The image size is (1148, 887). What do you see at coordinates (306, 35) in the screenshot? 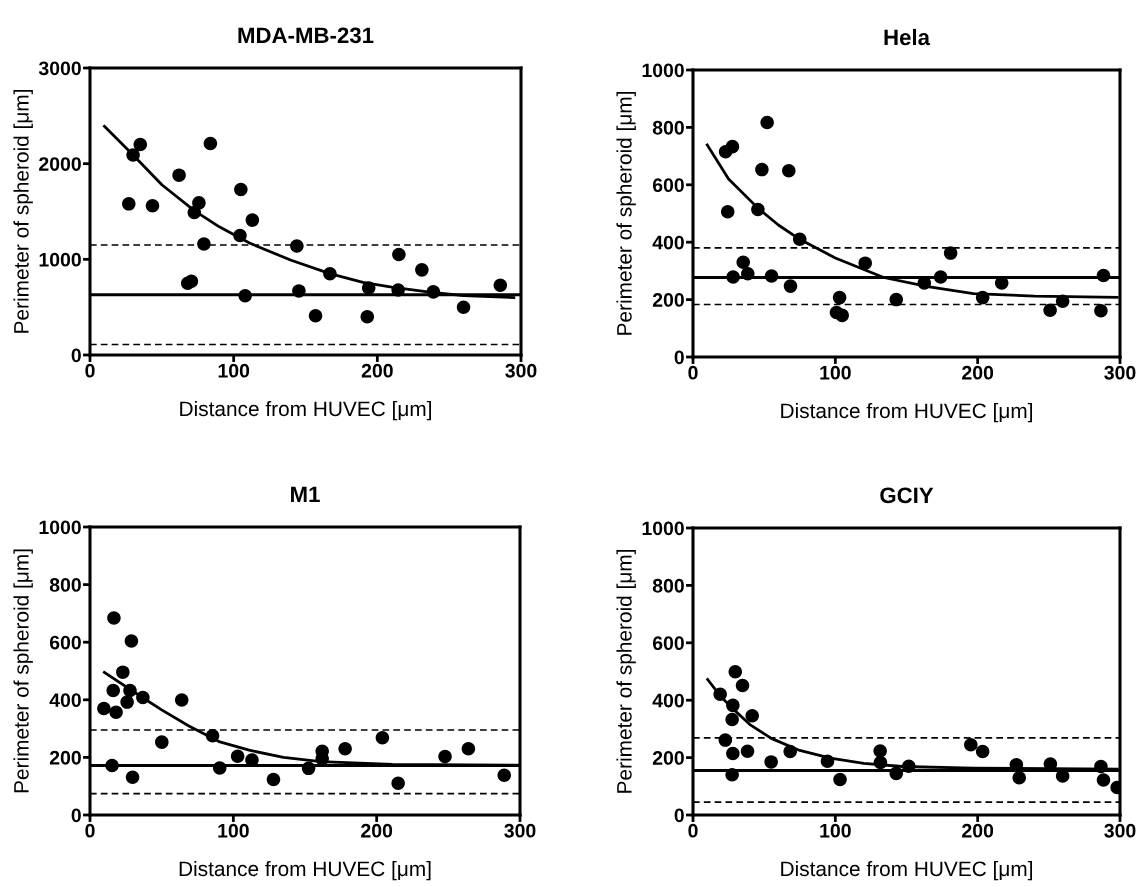
I see `chart-title: MDA-MB-231` at bounding box center [306, 35].